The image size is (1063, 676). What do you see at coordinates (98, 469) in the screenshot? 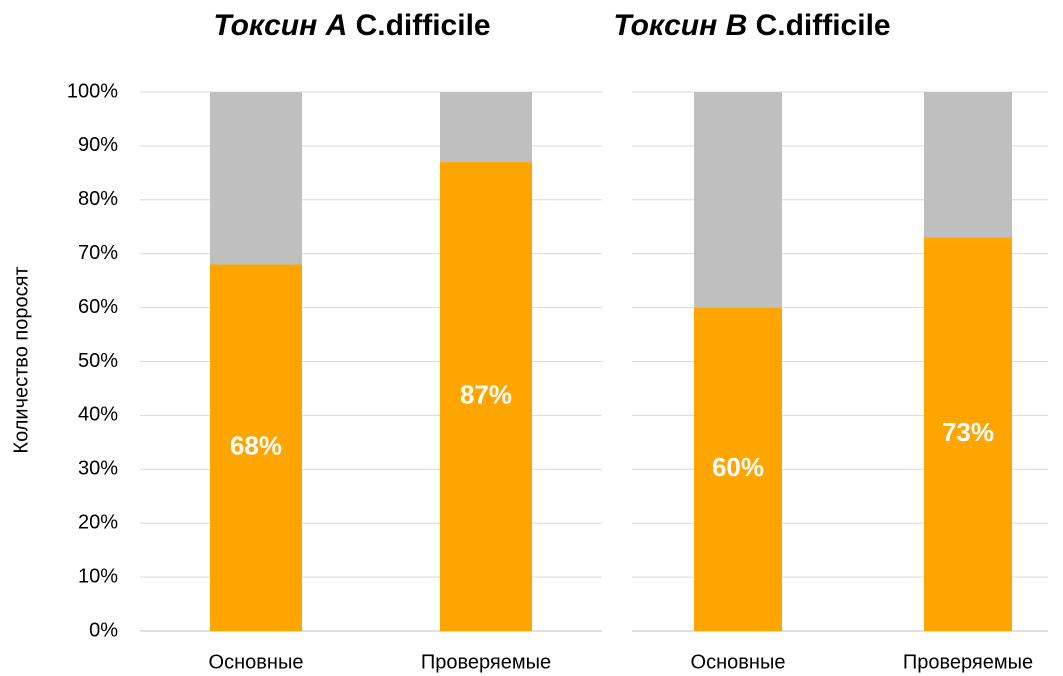
I see `y-tick-label: 30%` at bounding box center [98, 469].